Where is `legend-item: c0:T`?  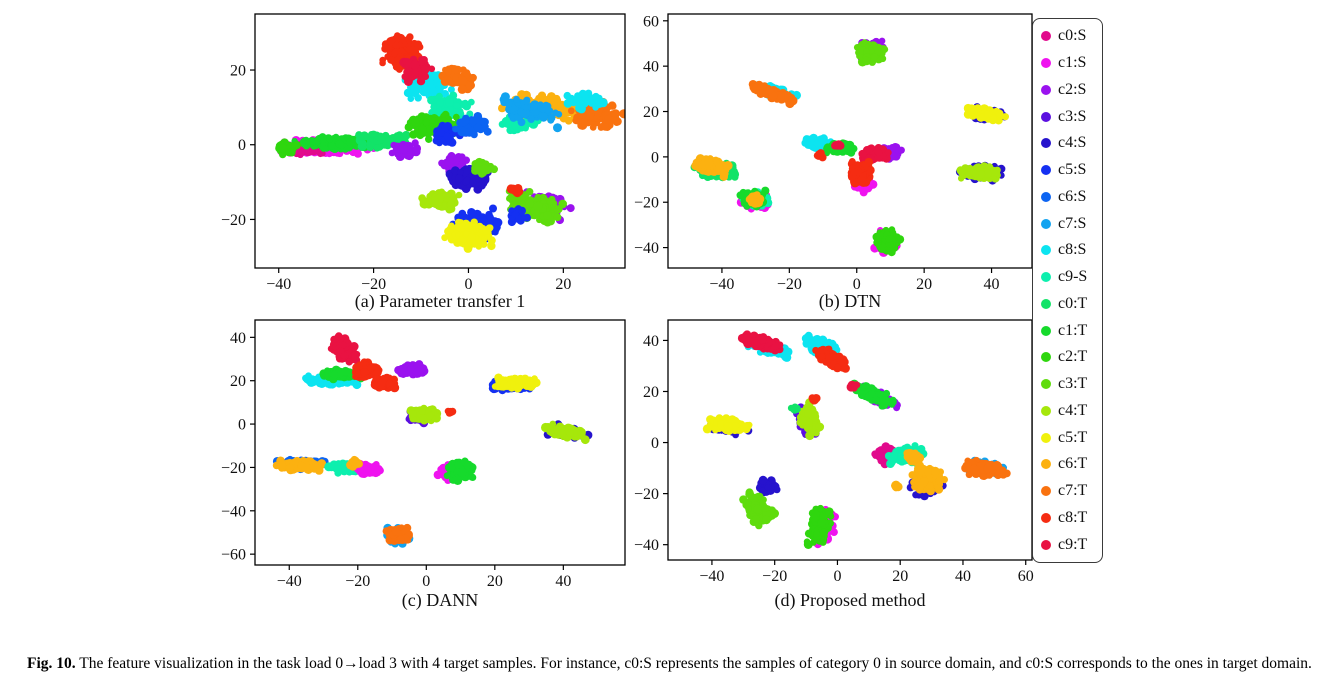
legend-item: c0:T is located at coordinates (1071, 303).